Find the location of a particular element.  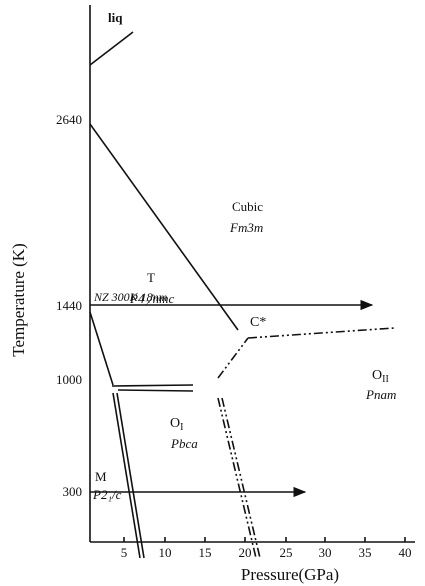

x-tick-label: 10 is located at coordinates (165, 552).